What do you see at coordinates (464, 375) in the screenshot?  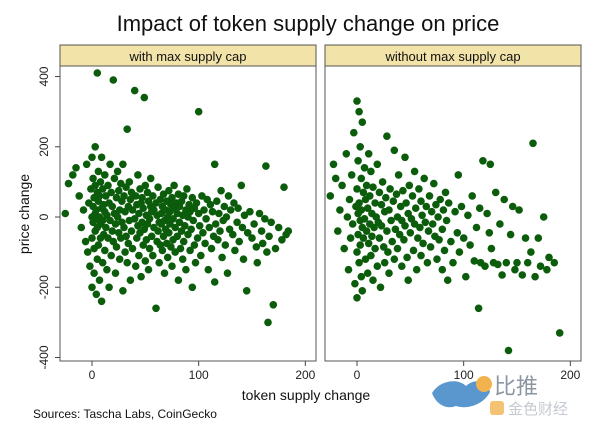 I see `x-tick-label: 100` at bounding box center [464, 375].